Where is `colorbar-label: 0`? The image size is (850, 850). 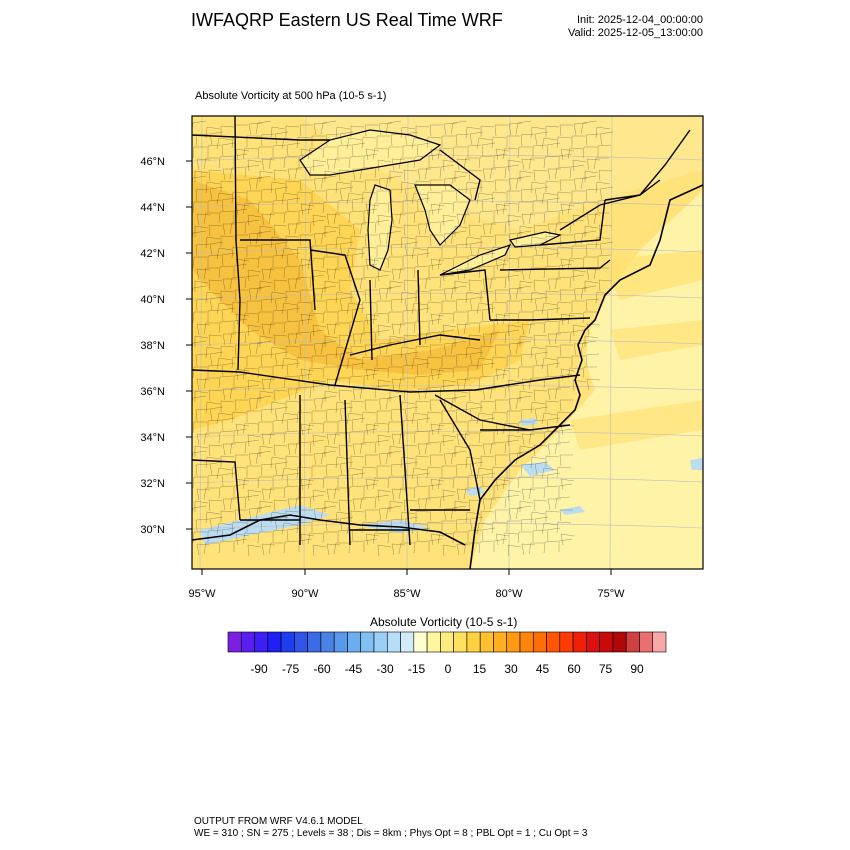 colorbar-label: 0 is located at coordinates (448, 669).